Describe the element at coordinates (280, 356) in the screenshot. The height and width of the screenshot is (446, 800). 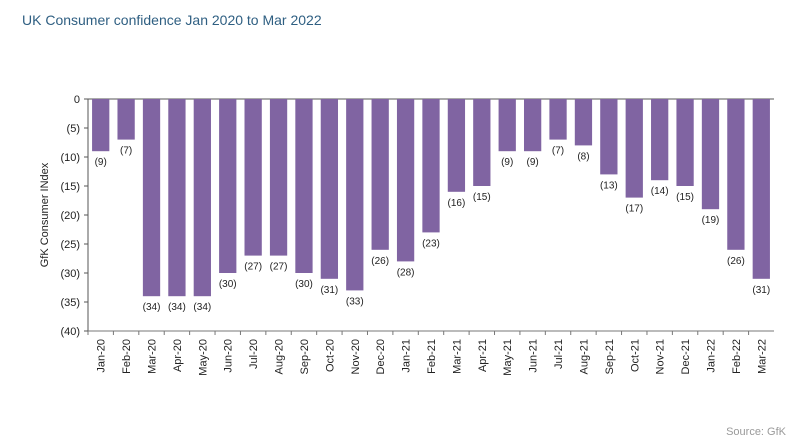
I see `x-tick-label: Aug-20` at that location.